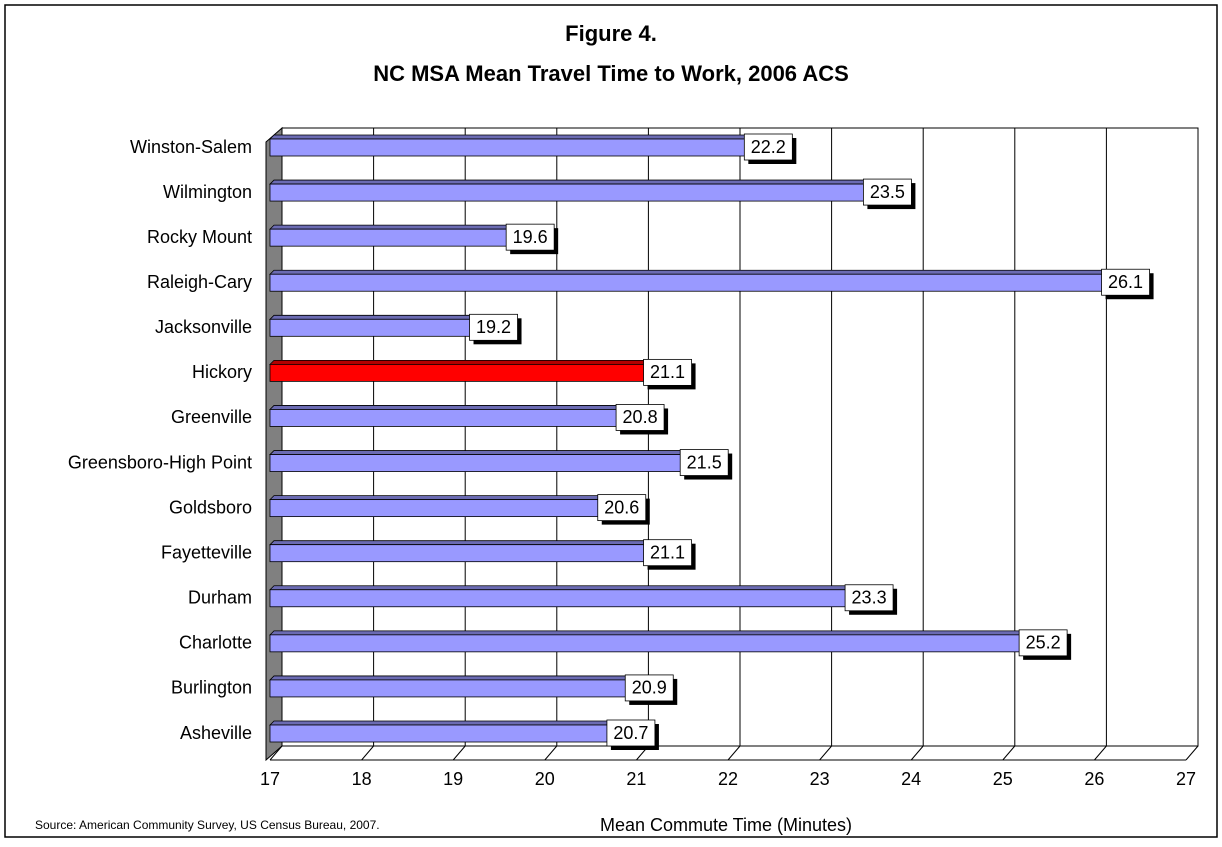 The image size is (1222, 847). What do you see at coordinates (453, 779) in the screenshot?
I see `x-tick-label: 19` at bounding box center [453, 779].